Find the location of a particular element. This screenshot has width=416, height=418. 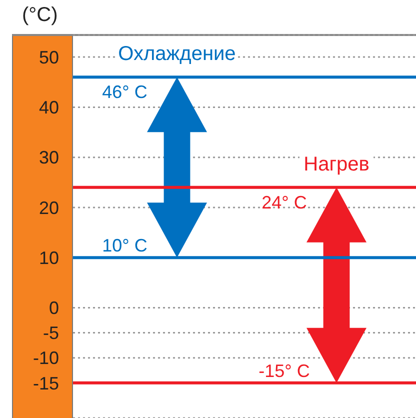

ref-line-label: 10° C is located at coordinates (125, 246).